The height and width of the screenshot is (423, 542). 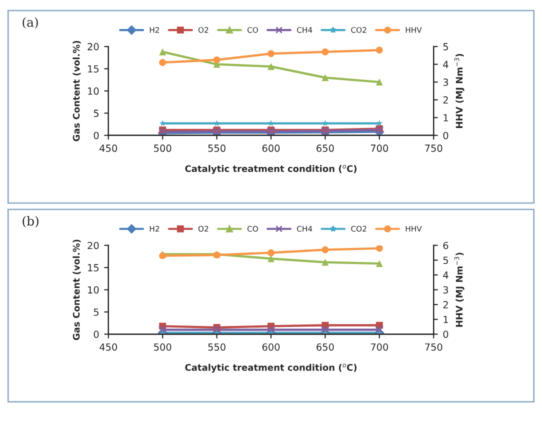 What do you see at coordinates (30, 23) in the screenshot?
I see `text: (a)` at bounding box center [30, 23].